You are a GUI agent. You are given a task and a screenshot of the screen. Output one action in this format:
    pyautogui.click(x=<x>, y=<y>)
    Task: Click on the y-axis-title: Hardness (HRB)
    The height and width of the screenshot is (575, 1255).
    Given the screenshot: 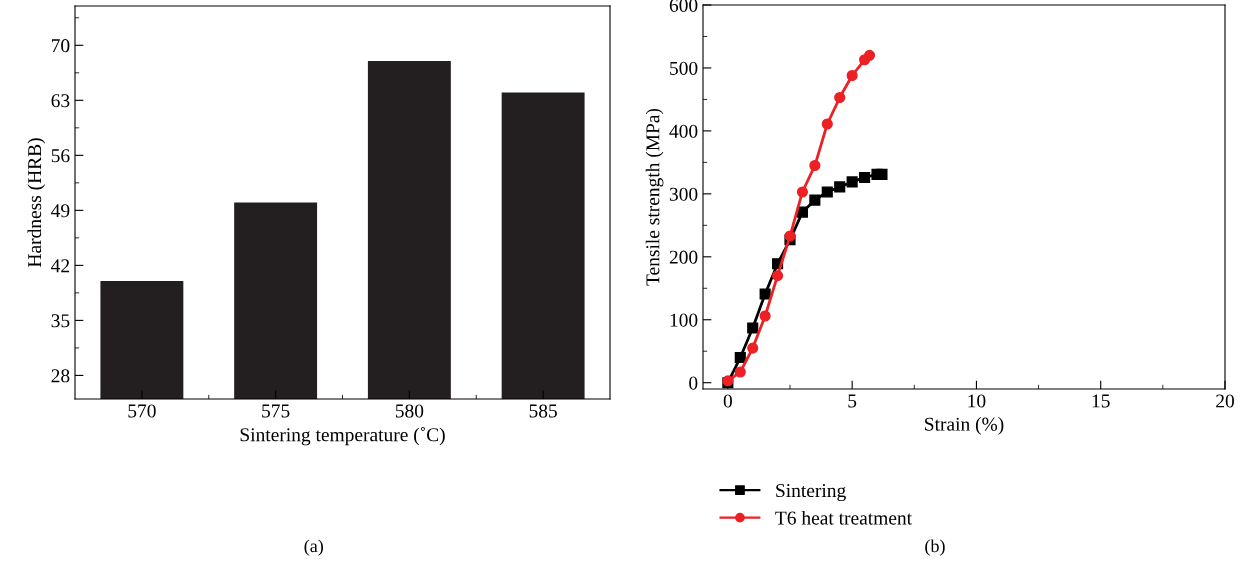 What is the action you would take?
    pyautogui.click(x=36, y=203)
    